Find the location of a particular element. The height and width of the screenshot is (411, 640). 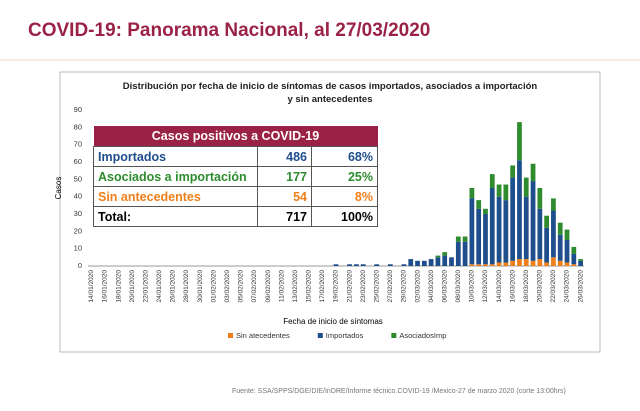

x-tick-label: 22/03/2020 is located at coordinates (553, 286).